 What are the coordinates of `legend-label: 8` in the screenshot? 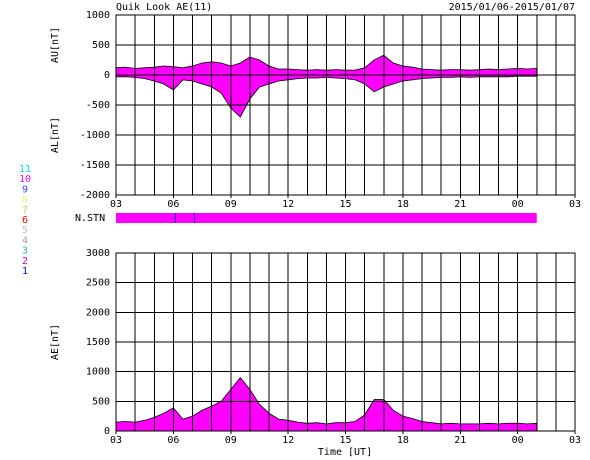 It's located at (25, 200).